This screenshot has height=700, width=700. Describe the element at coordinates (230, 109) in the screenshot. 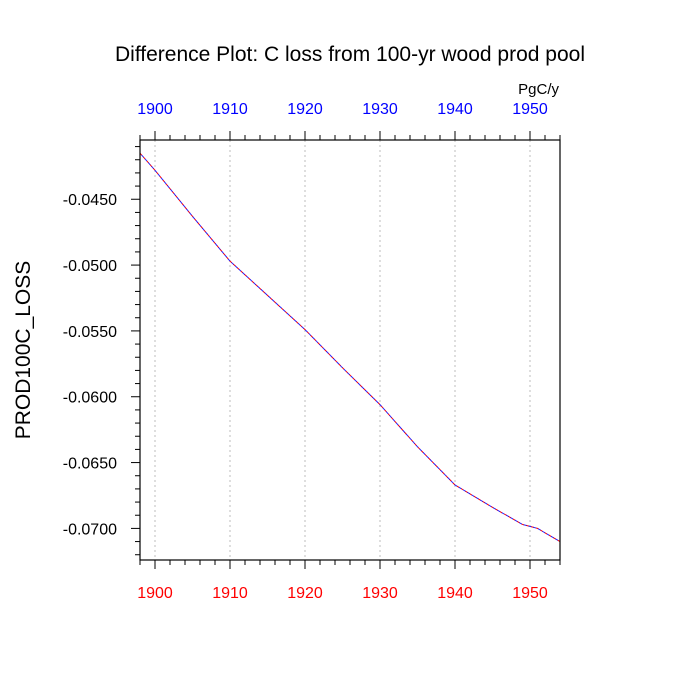

I see `x-tick-label-top: 1910` at that location.